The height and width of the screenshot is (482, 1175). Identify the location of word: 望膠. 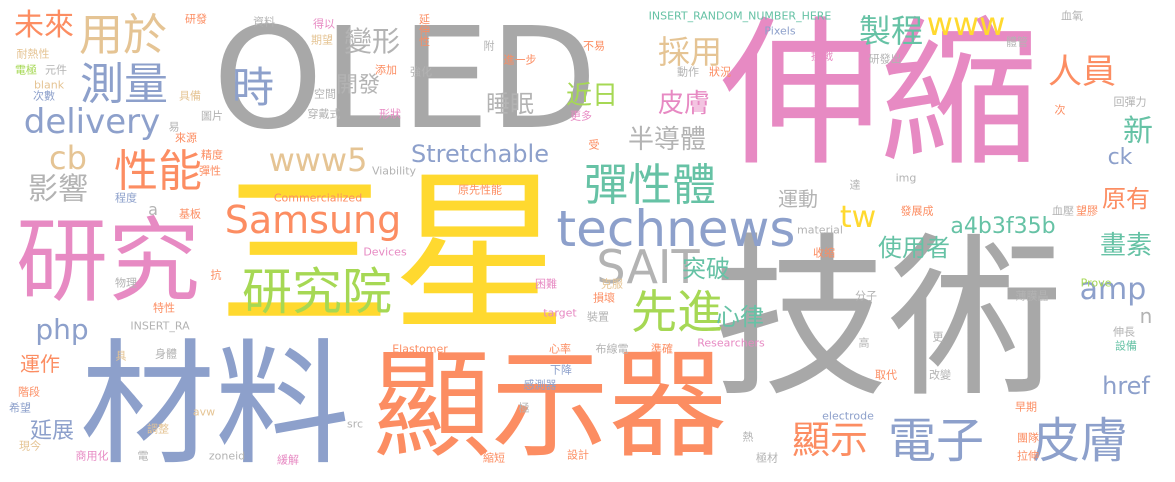
(1087, 211).